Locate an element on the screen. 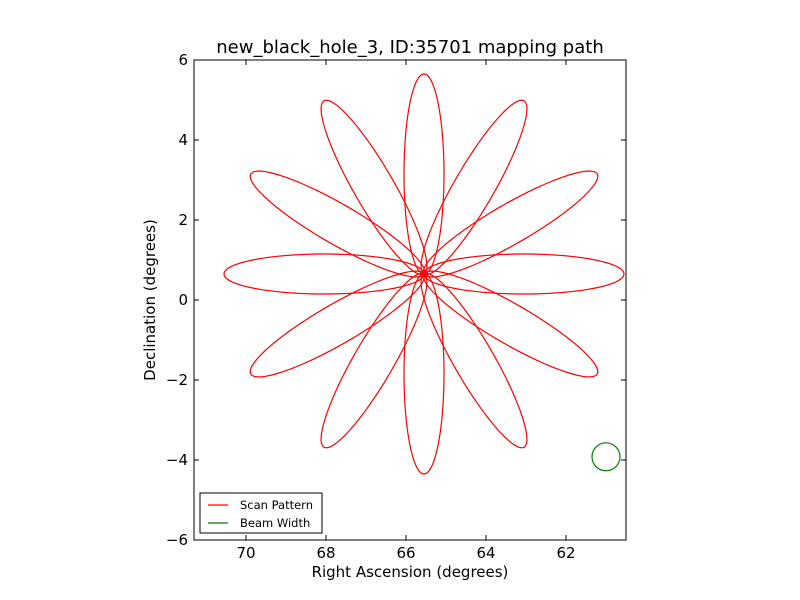  y-tick-label: −6 is located at coordinates (177, 540).